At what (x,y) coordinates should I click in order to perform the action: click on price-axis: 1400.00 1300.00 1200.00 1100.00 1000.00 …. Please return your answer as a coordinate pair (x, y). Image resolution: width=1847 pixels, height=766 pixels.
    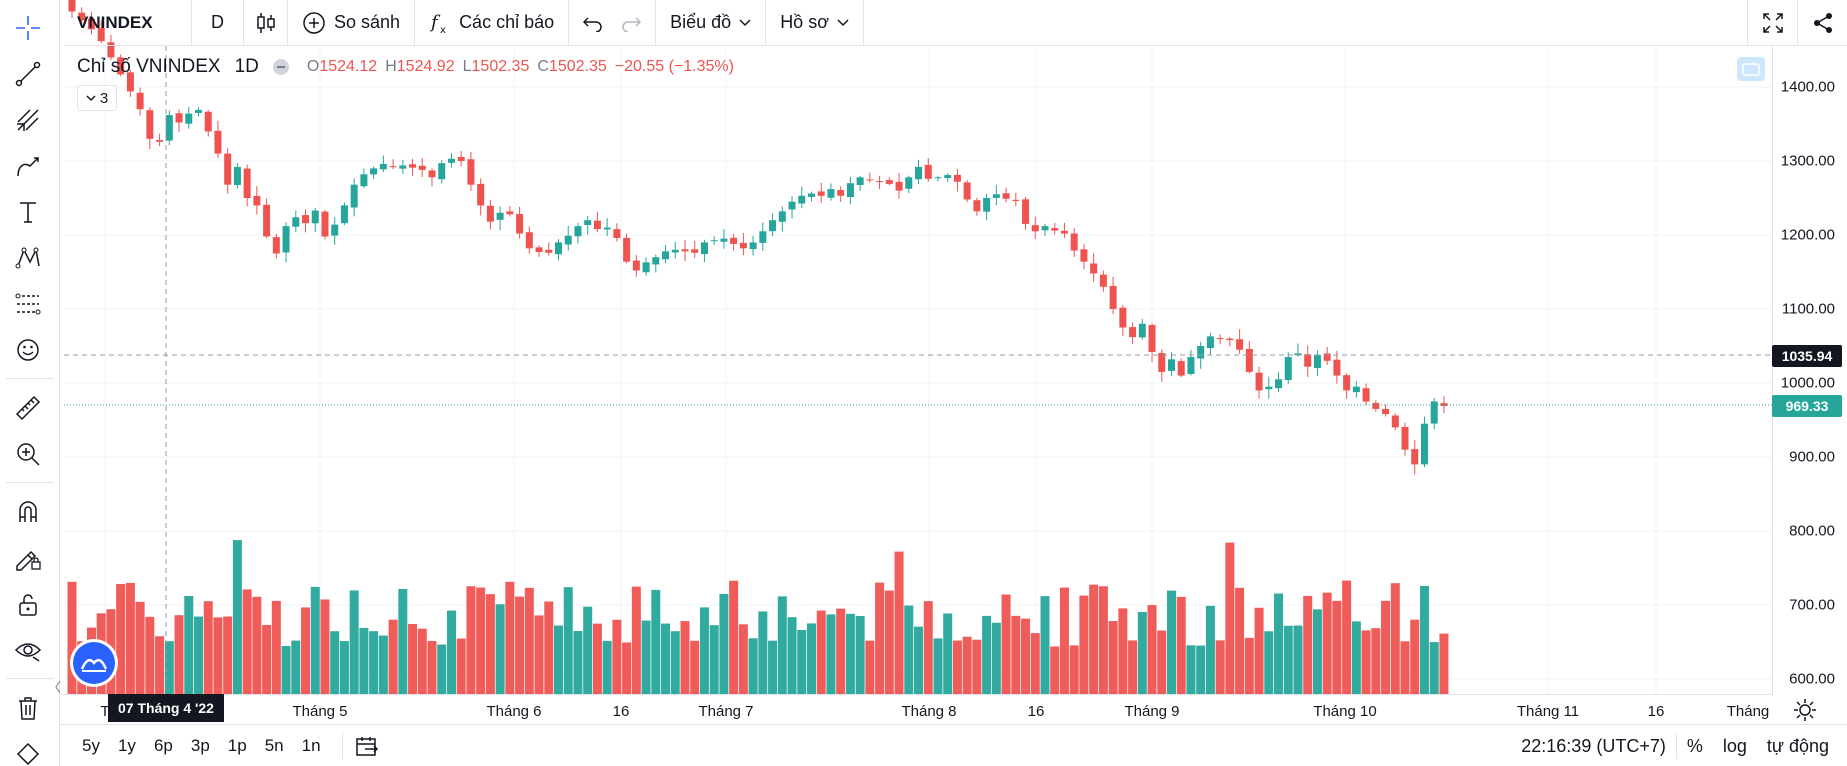
    Looking at the image, I should click on (1809, 371).